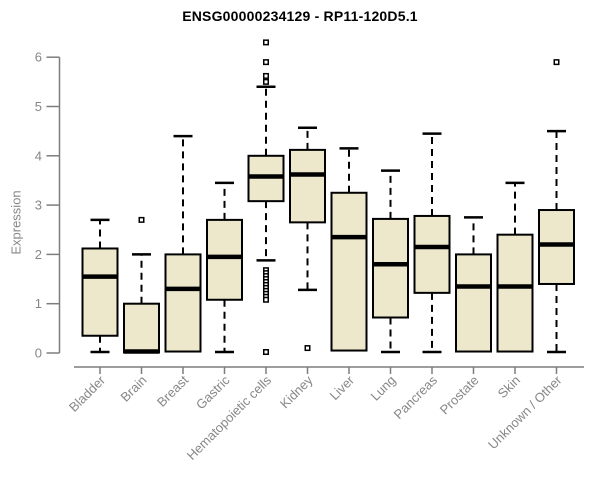  What do you see at coordinates (416, 397) in the screenshot?
I see `x-tick-label: Pancreas` at bounding box center [416, 397].